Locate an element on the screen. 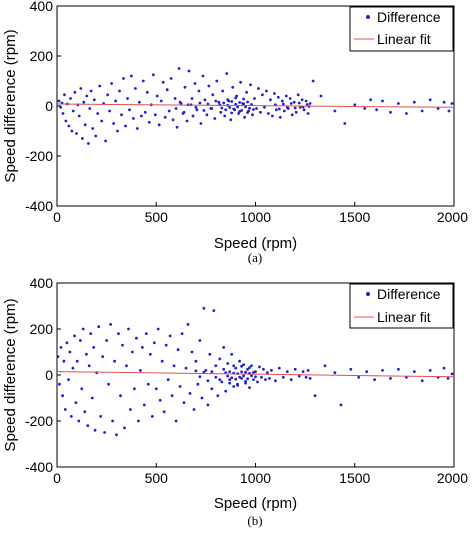 The image size is (474, 533). x-tick-label-a: 2000 is located at coordinates (452, 217).